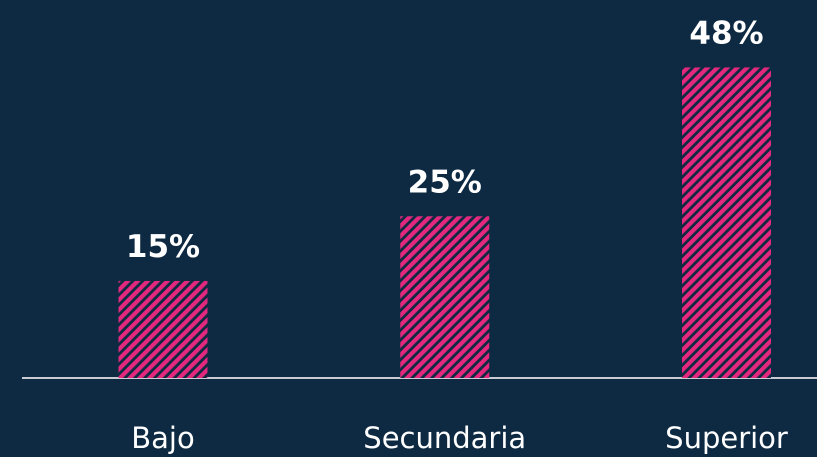 The image size is (817, 457). Describe the element at coordinates (444, 438) in the screenshot. I see `x-tick-label: Secundaria` at that location.